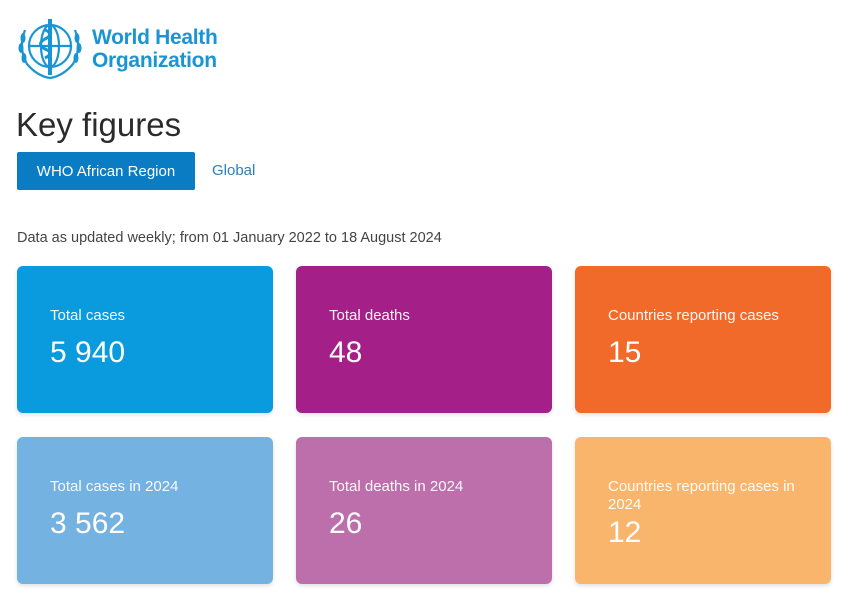 Image resolution: width=856 pixels, height=608 pixels. Describe the element at coordinates (145, 510) in the screenshot. I see `card-total-cases-2024: Total cases in 2024 3 562` at that location.